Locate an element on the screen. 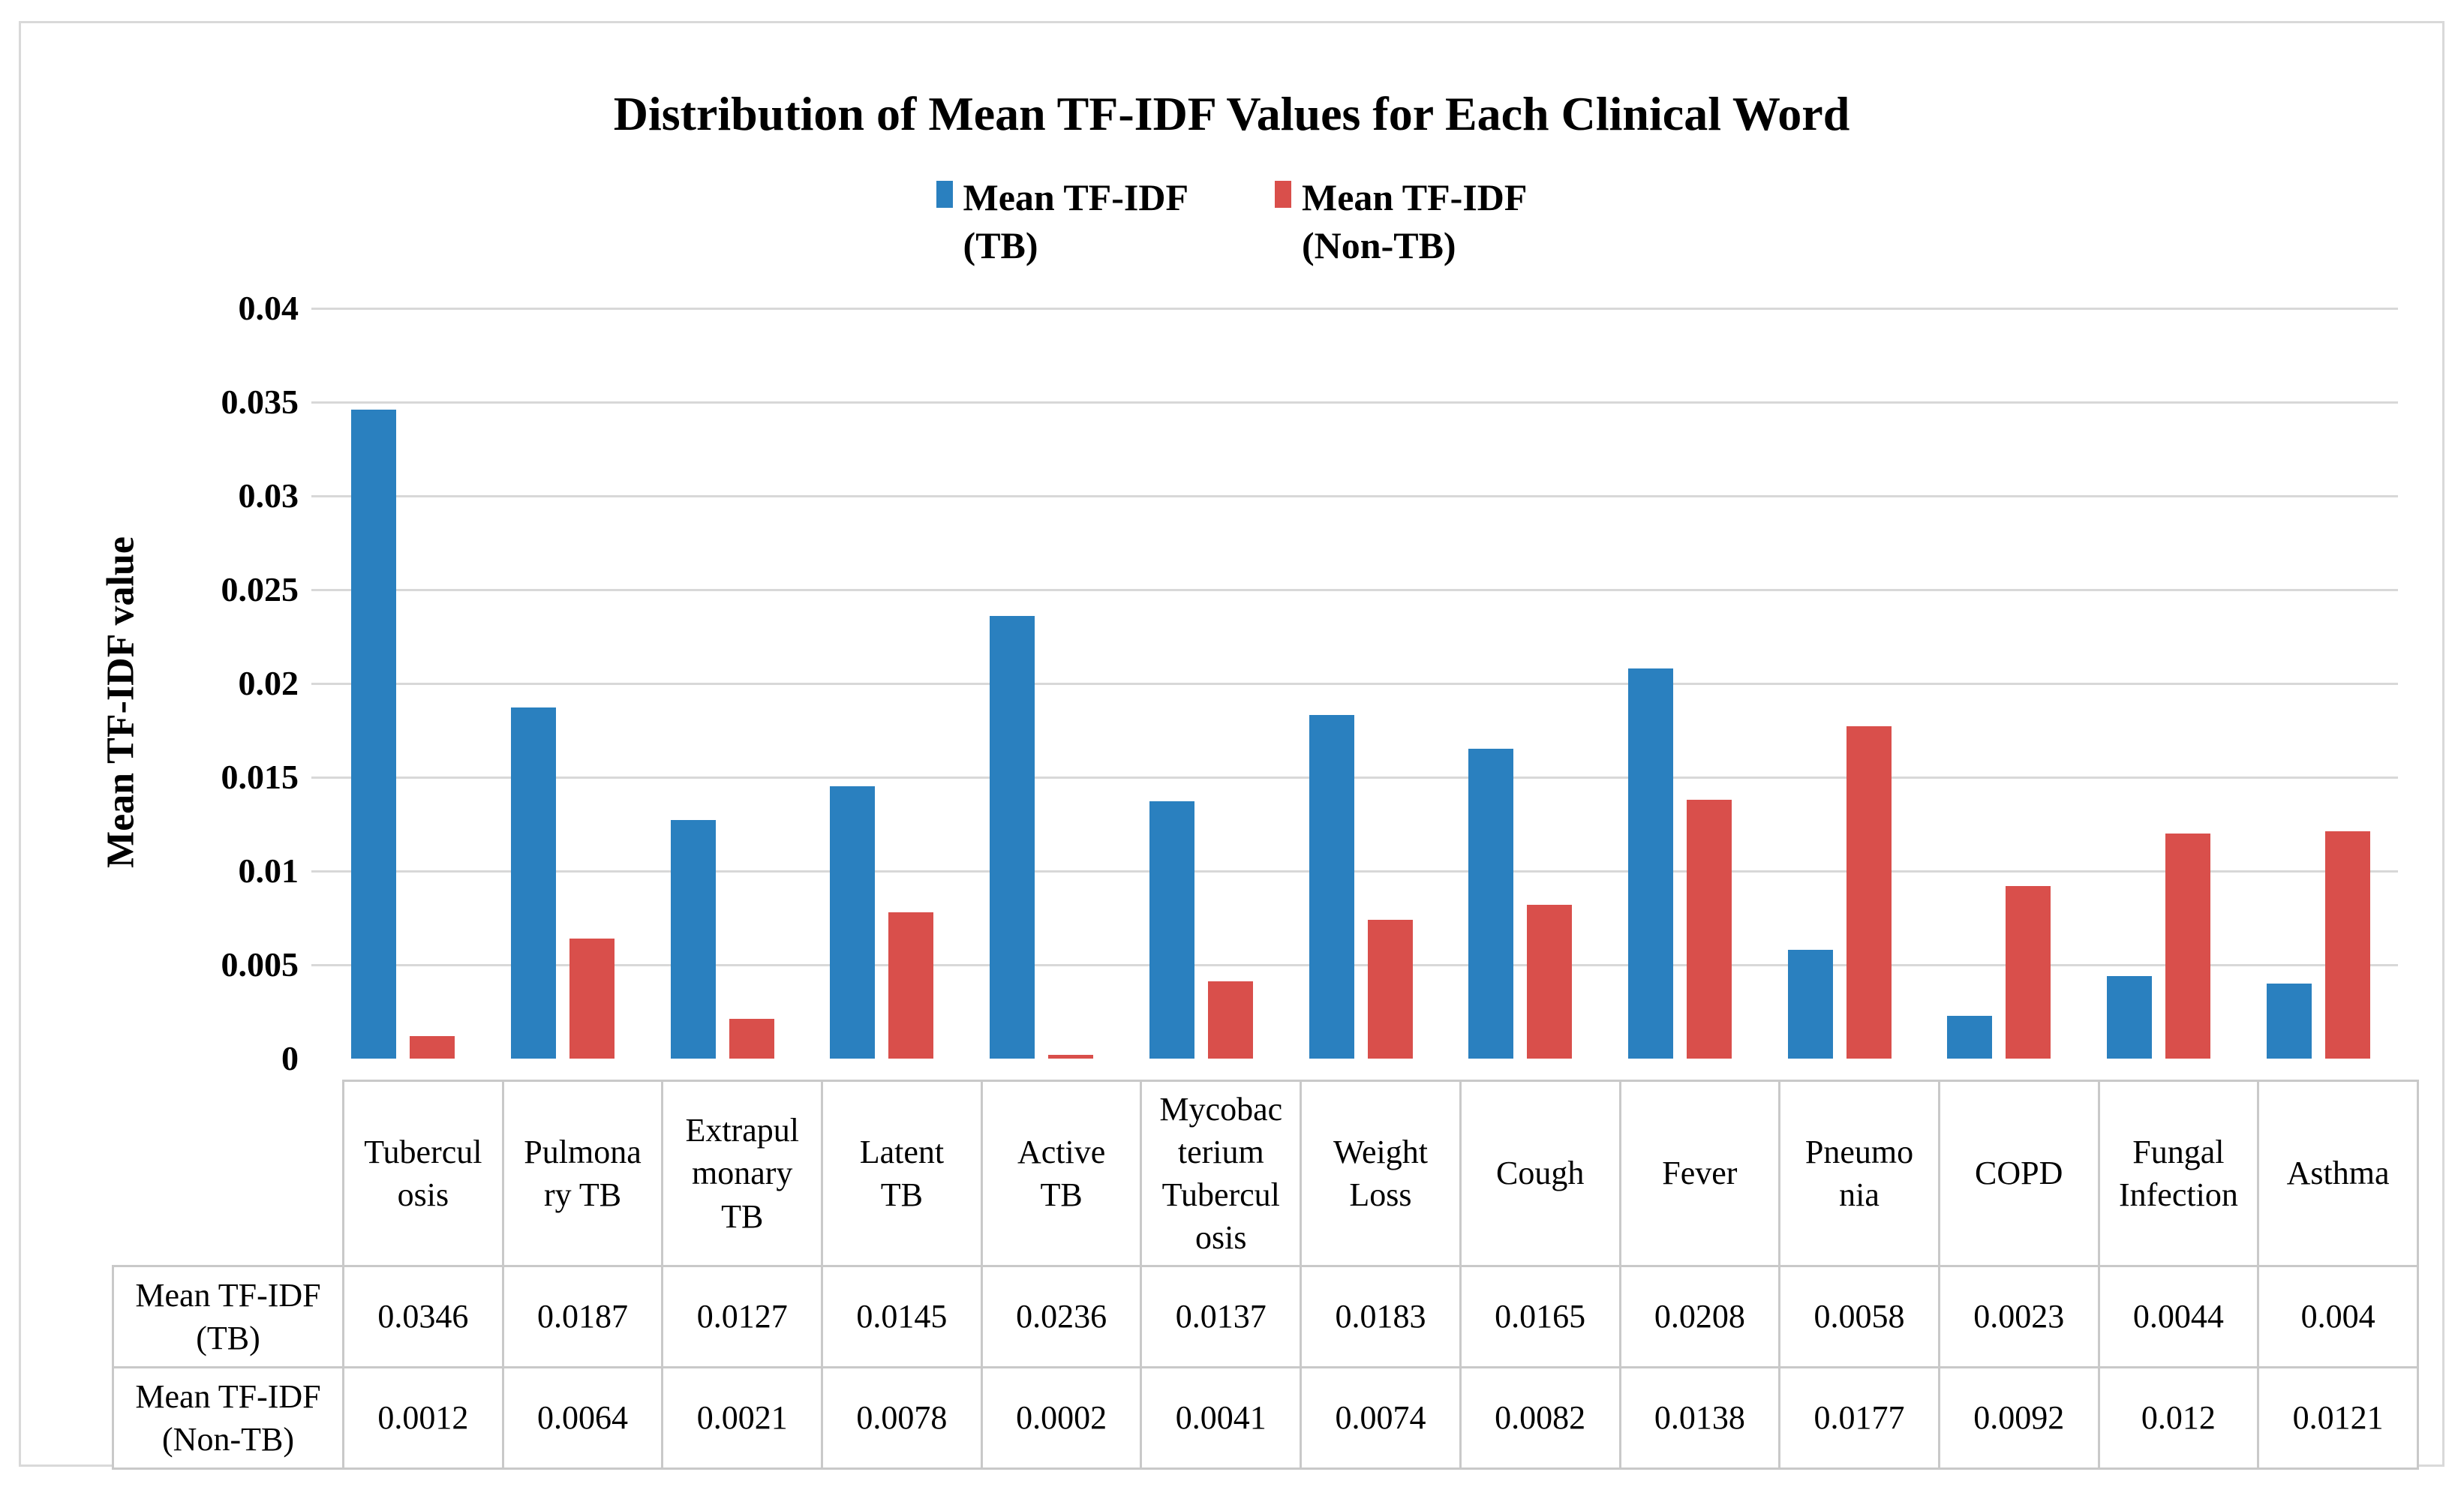 The image size is (2464, 1490). value-tb-extrapulmonary-tb: 0.0127 is located at coordinates (742, 1316).